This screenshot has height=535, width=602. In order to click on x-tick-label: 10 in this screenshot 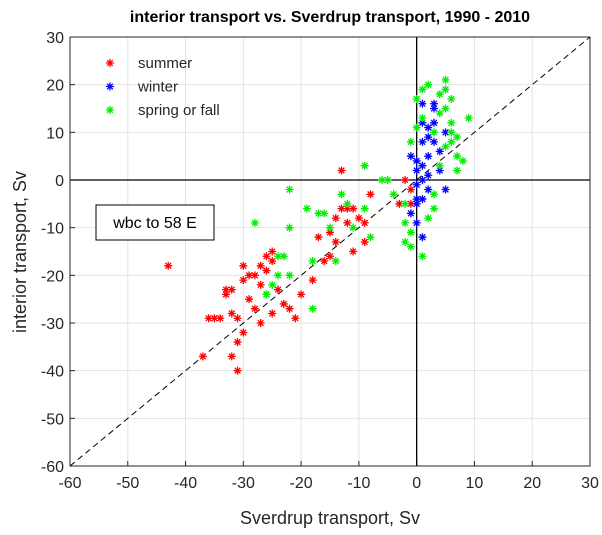, I will do `click(475, 483)`.